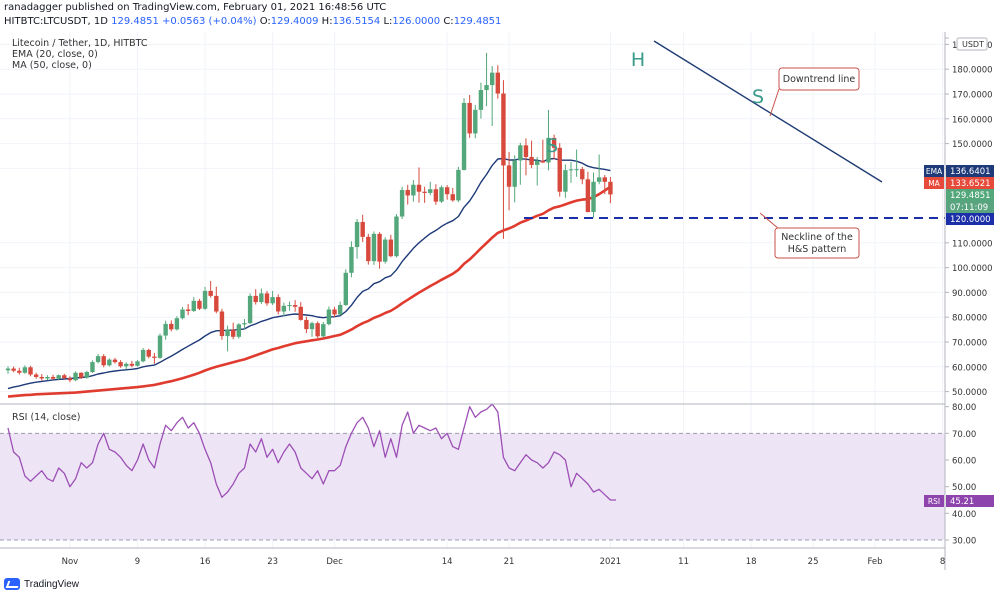  I want to click on legend-ema: EMA (20, close, 0), so click(55, 54).